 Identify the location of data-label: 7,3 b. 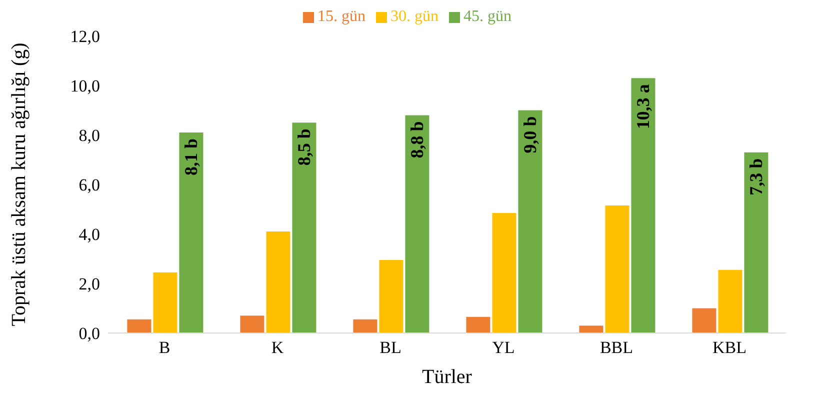
(756, 177).